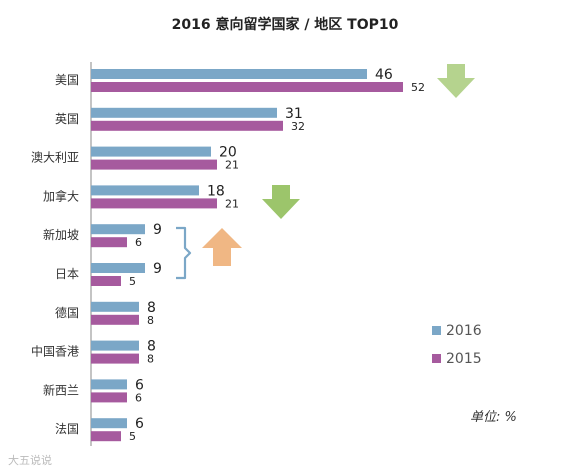 This screenshot has height=473, width=570. Describe the element at coordinates (55, 351) in the screenshot. I see `category-label: 中国香港` at that location.